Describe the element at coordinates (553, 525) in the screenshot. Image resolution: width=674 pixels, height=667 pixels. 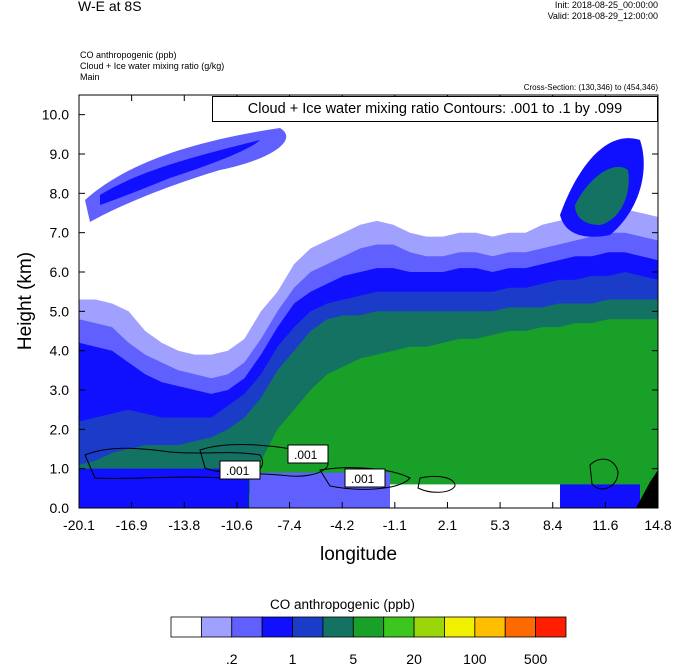
I see `x-tick-label: 8.4` at that location.